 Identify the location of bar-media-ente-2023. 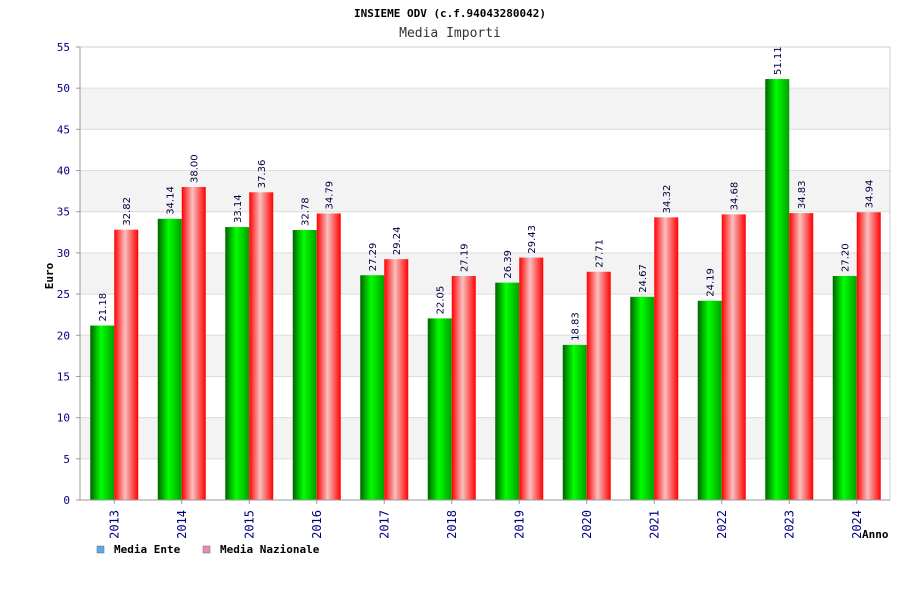
(777, 289).